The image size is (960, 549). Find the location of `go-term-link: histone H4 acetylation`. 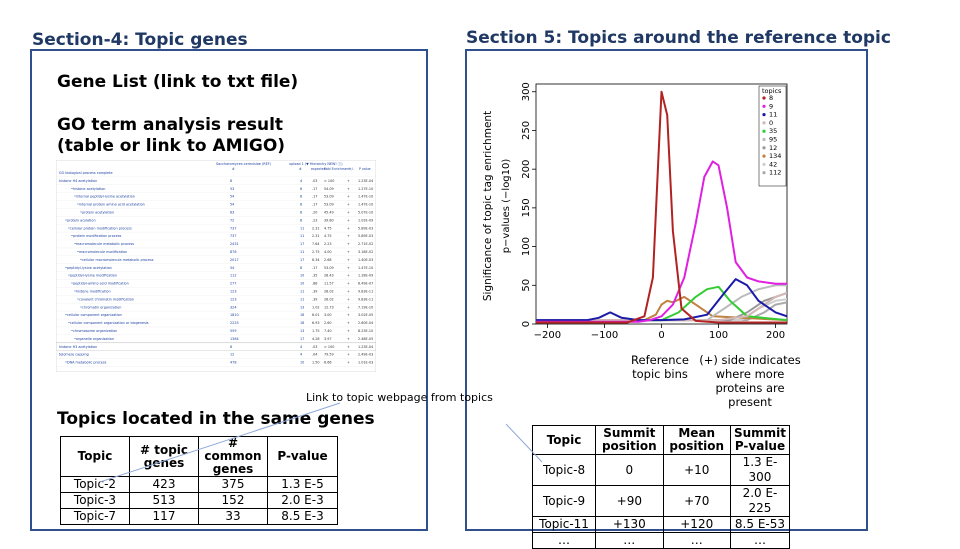

go-term-link: histone H4 acetylation is located at coordinates (78, 181).